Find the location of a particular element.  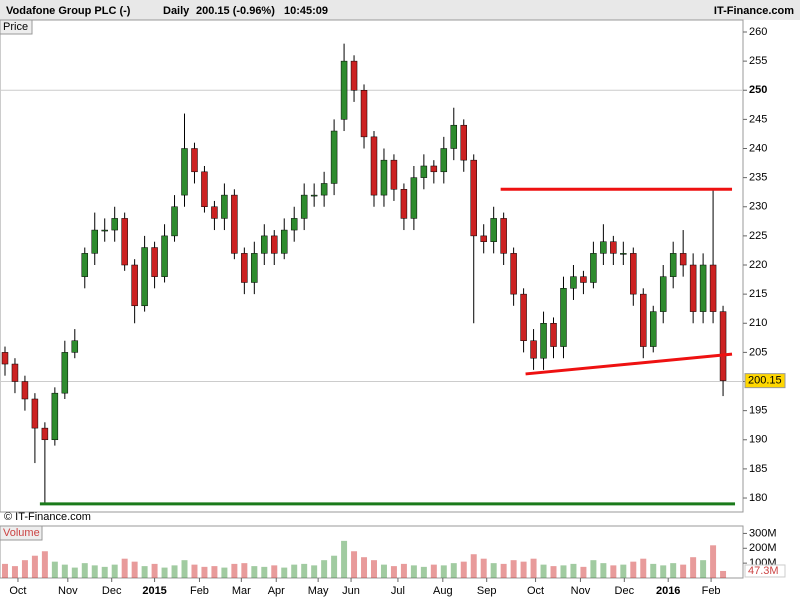

period: Daily is located at coordinates (176, 11).